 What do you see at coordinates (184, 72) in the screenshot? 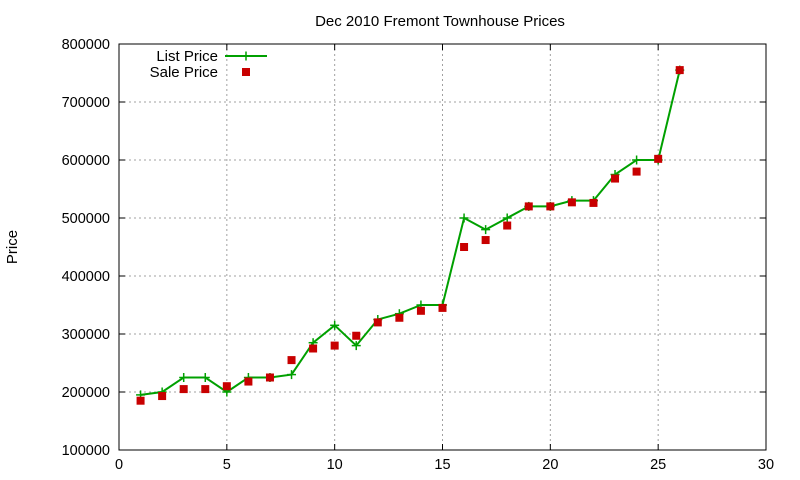
I see `legend-label-sale-price: Sale Price` at bounding box center [184, 72].